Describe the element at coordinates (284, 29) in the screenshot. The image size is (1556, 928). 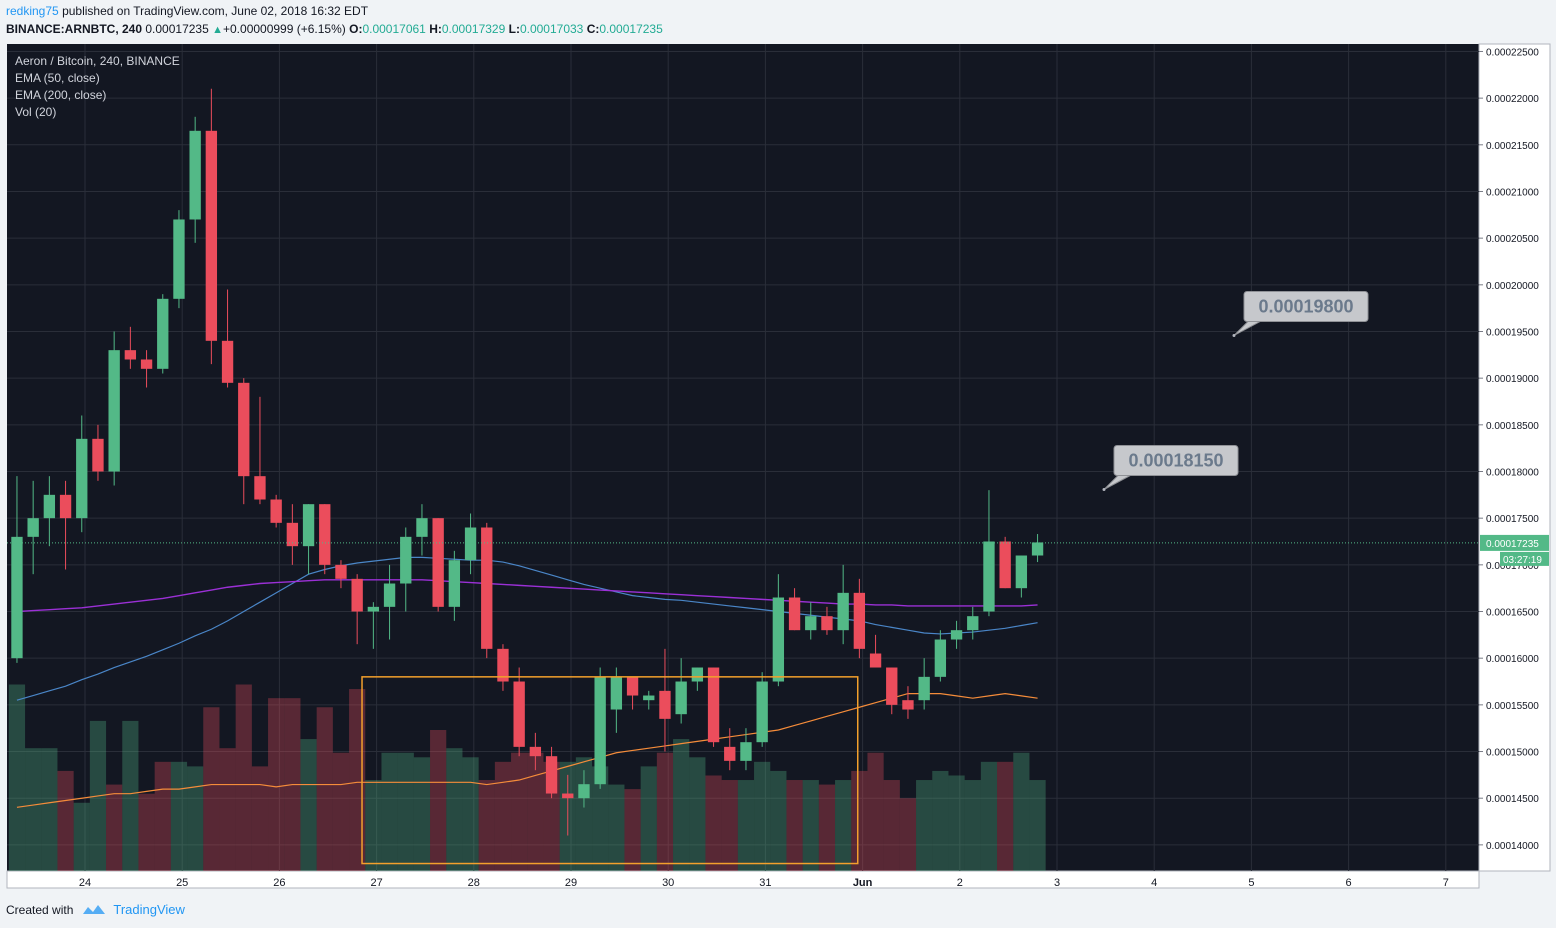
I see `change-value: +0.00000999 (+6.15%)` at that location.